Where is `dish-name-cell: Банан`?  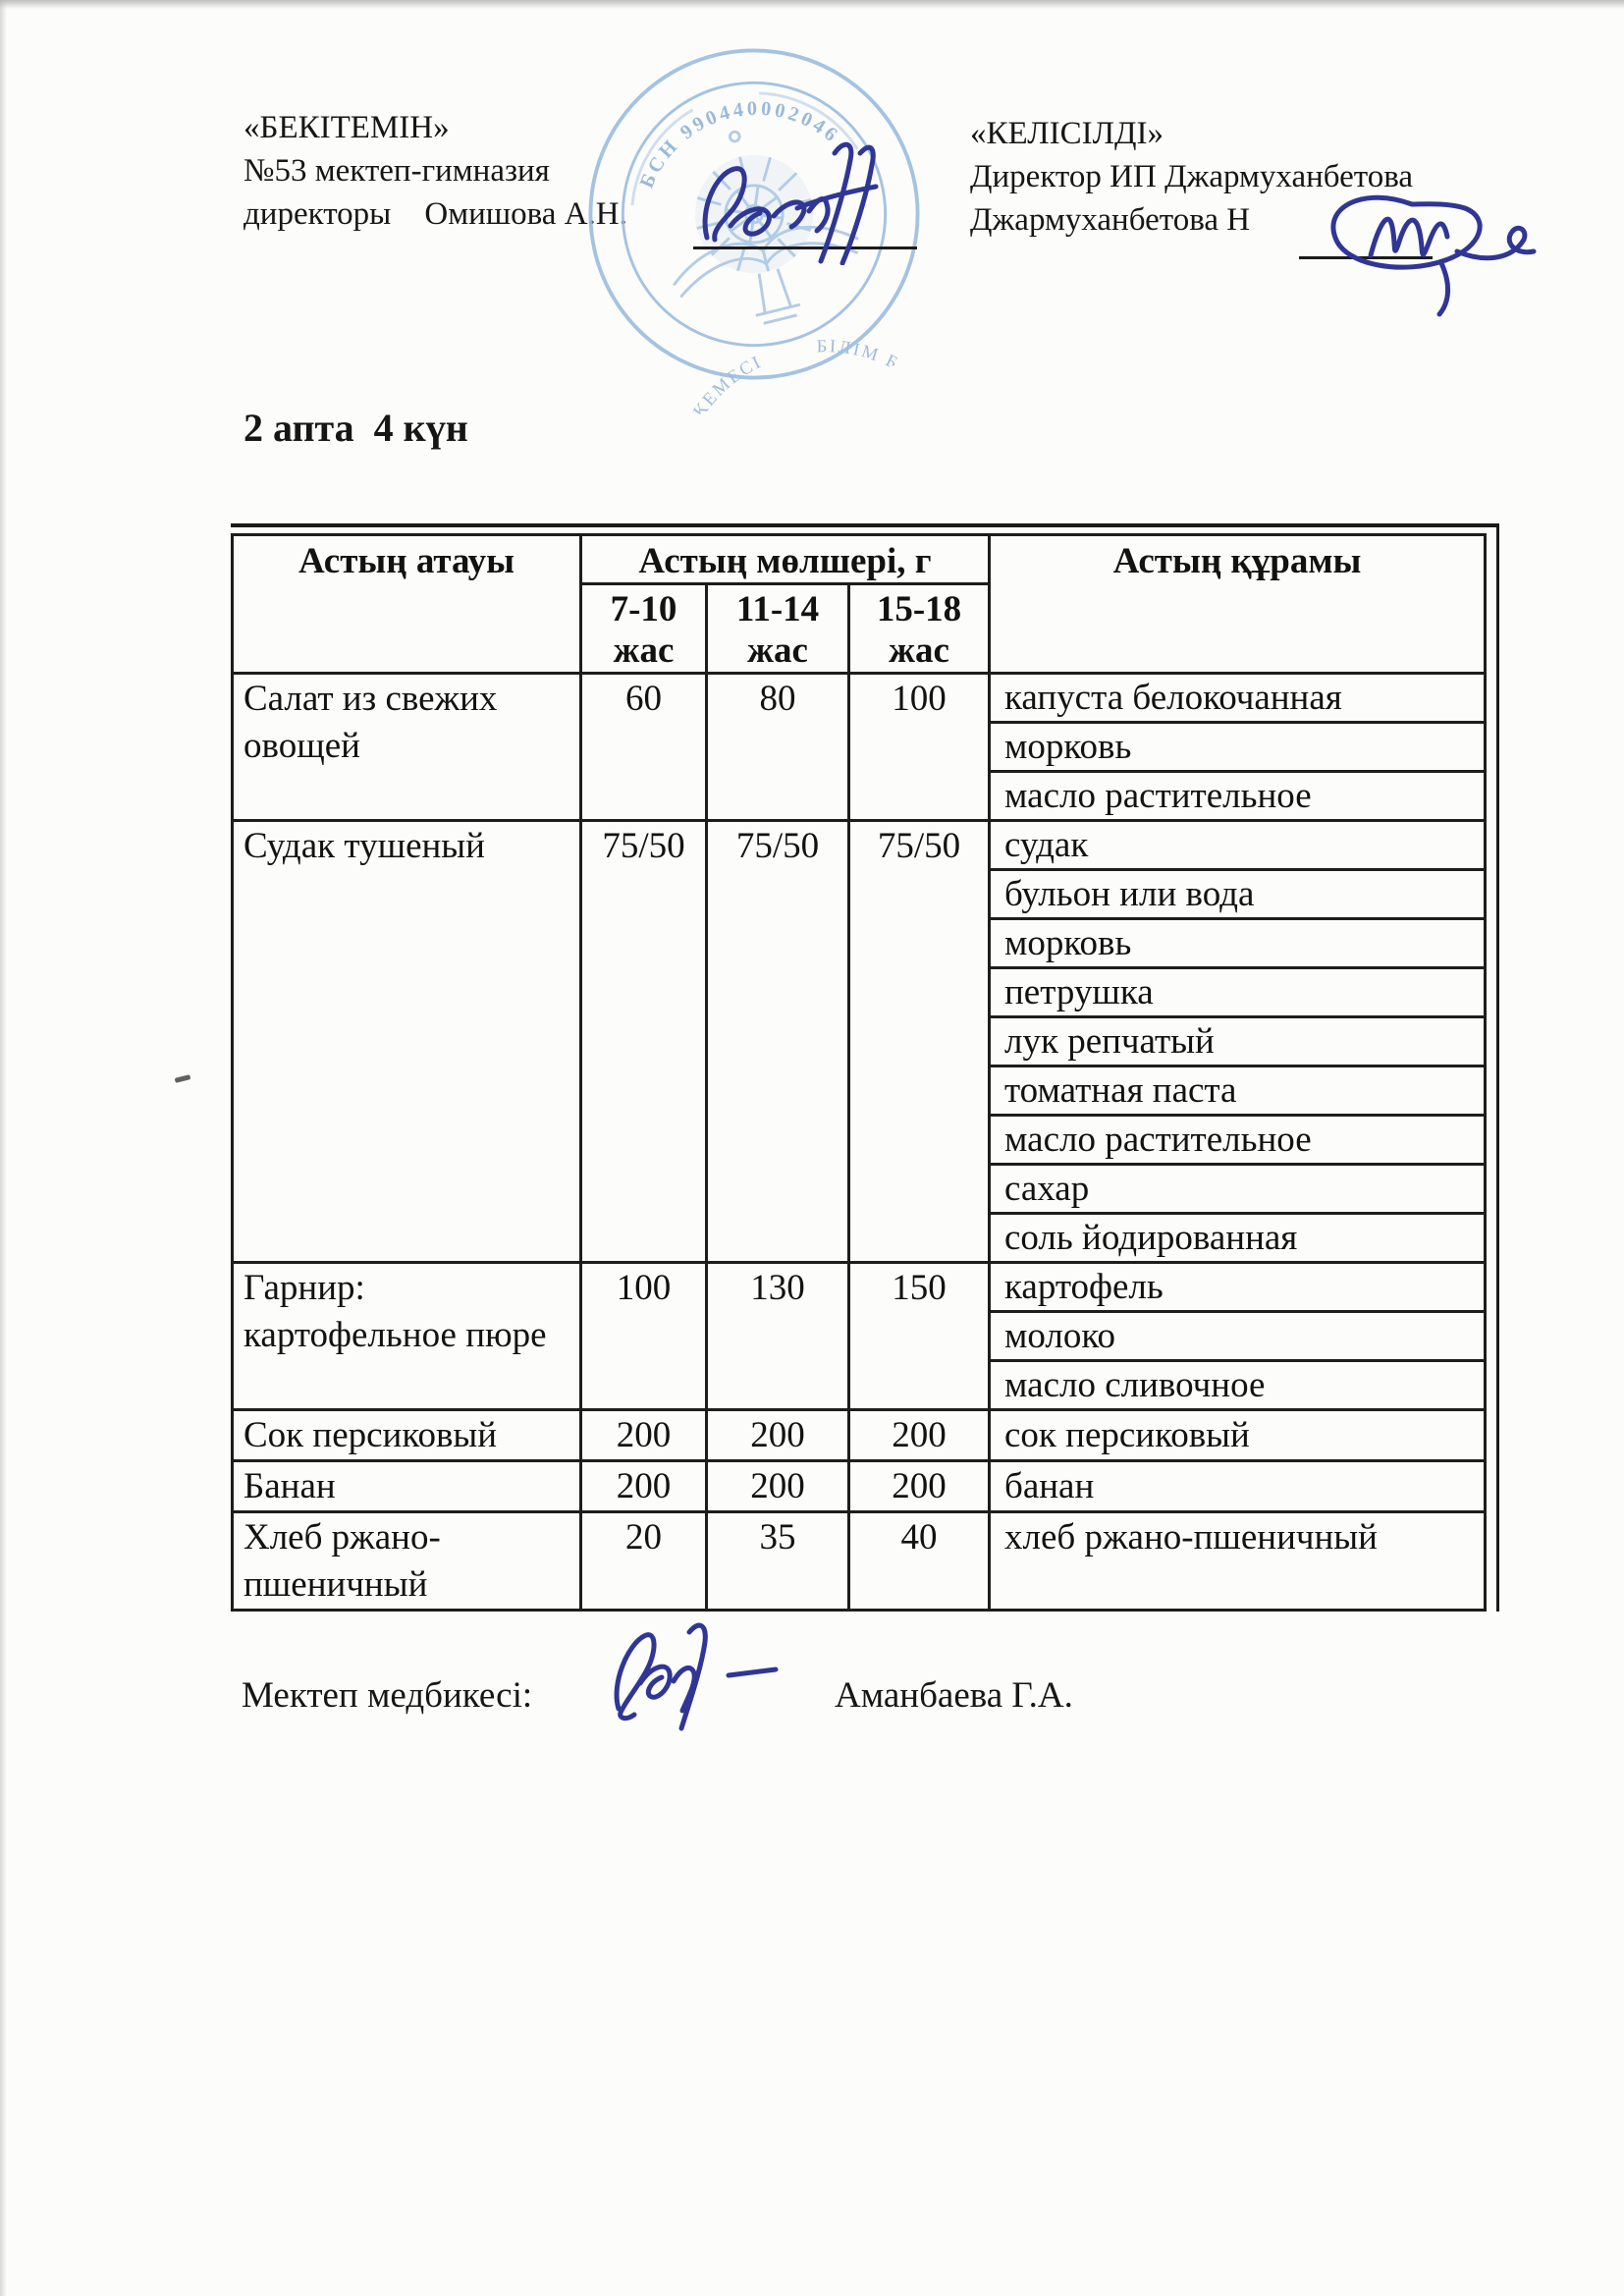
dish-name-cell: Банан is located at coordinates (406, 1486).